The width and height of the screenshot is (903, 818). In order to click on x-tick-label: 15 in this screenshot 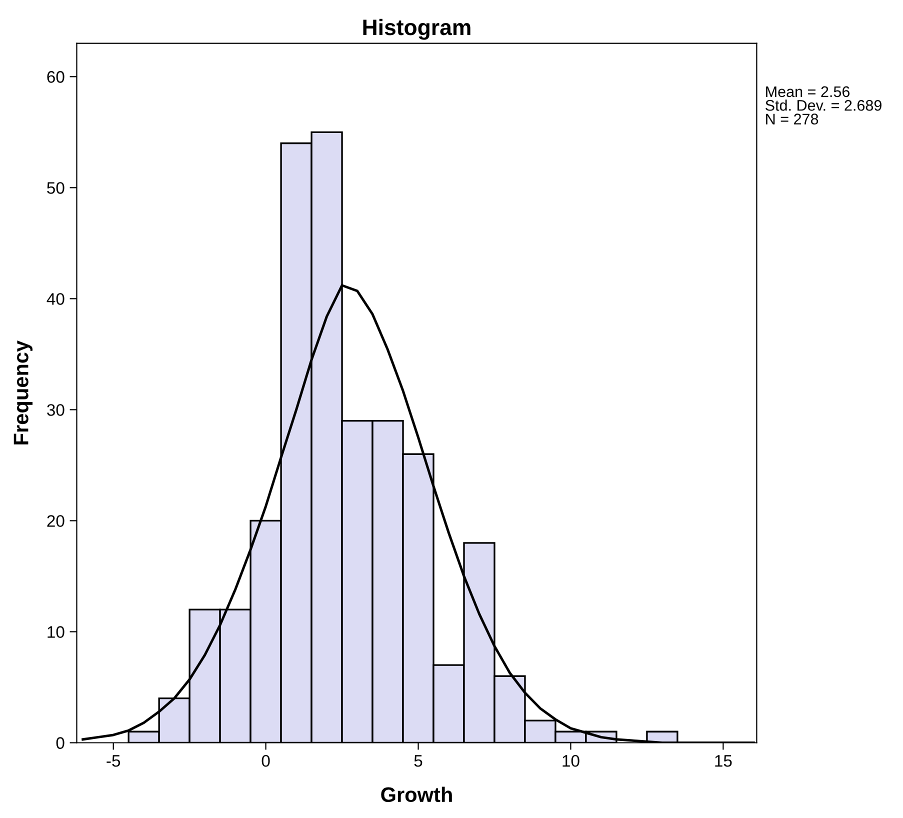, I will do `click(723, 761)`.